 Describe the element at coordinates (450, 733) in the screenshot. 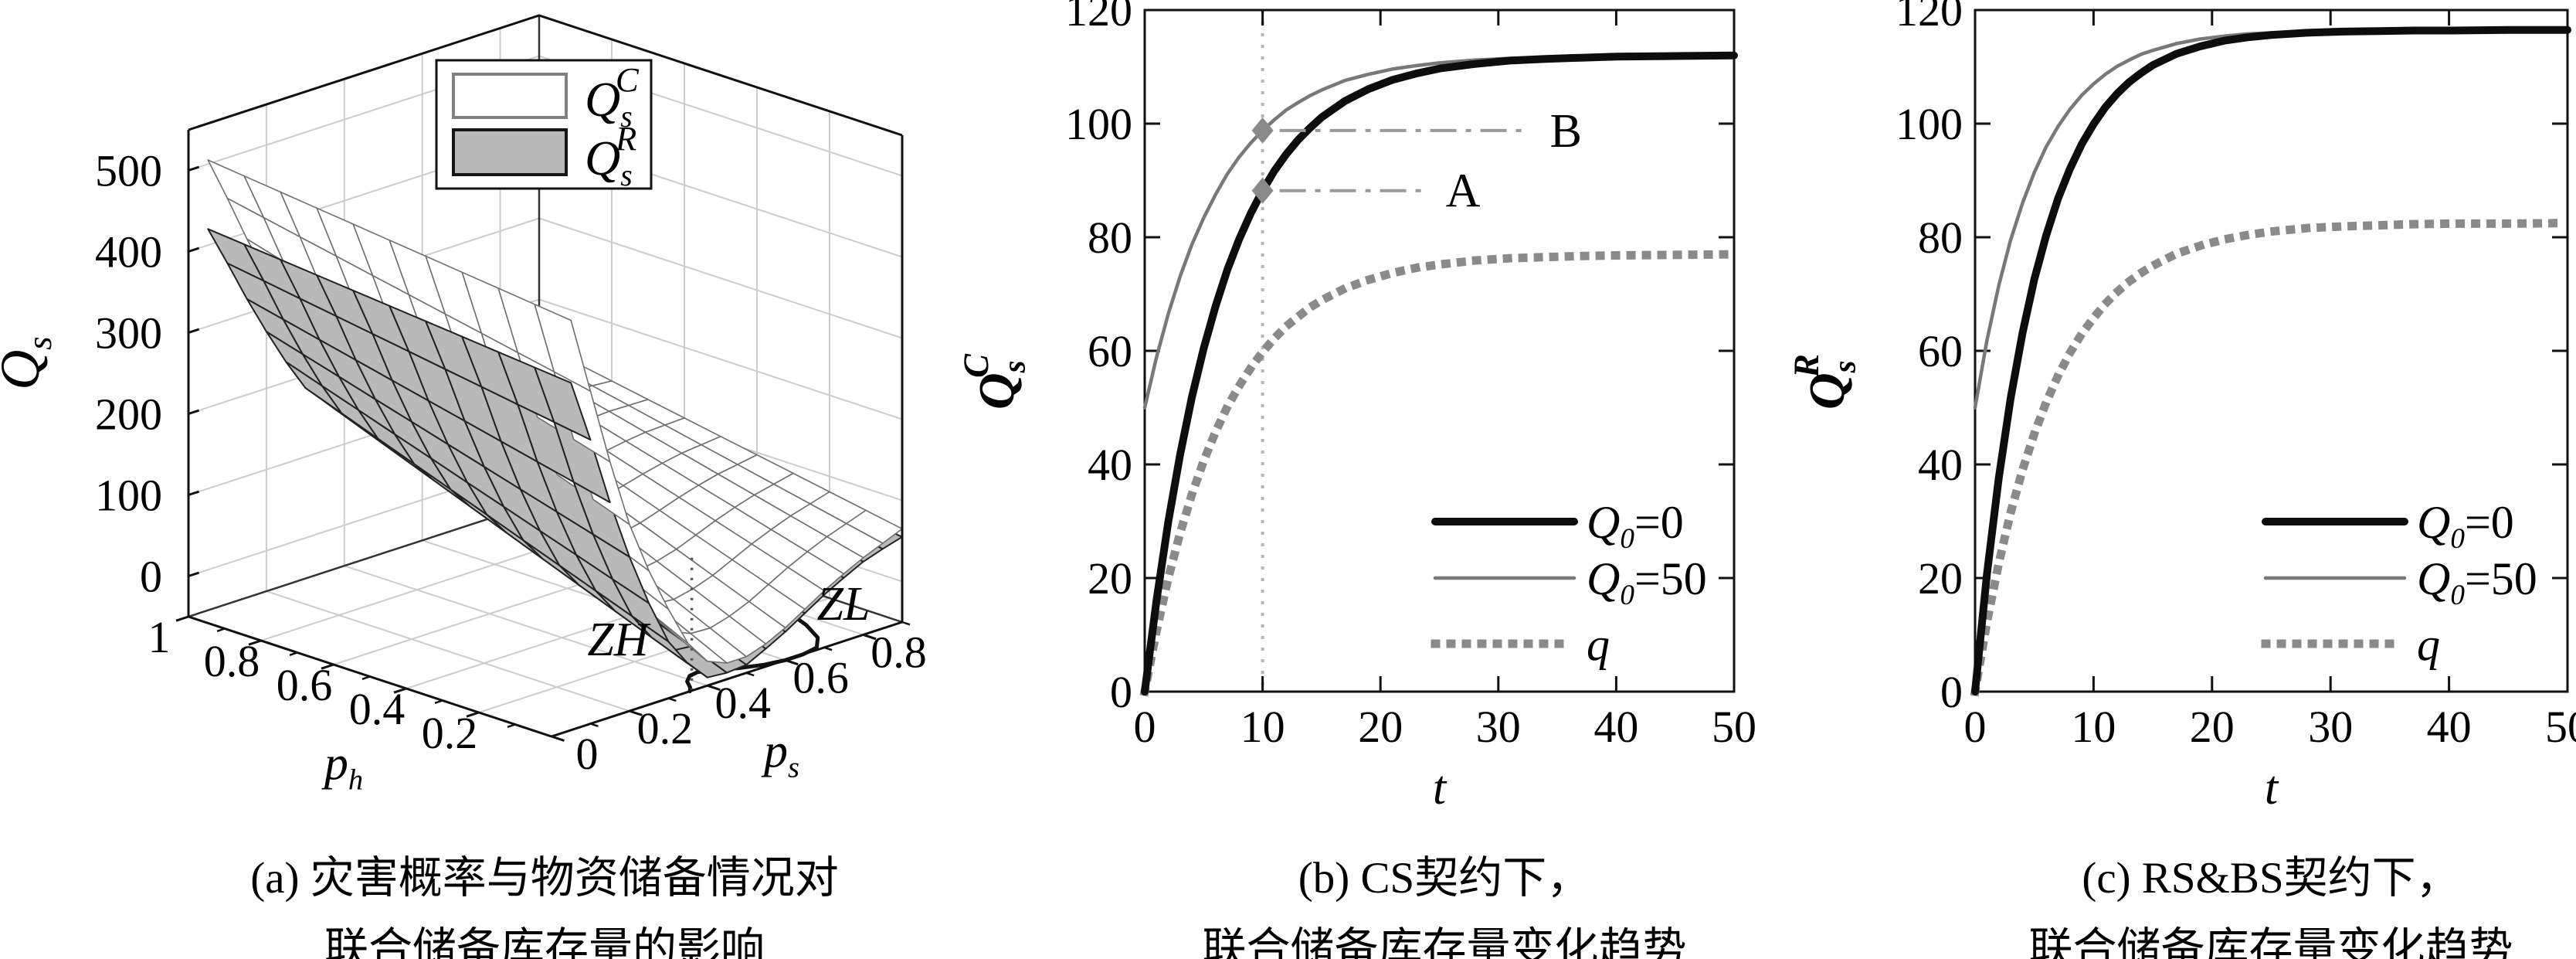

I see `ph-tick-label: 0.2` at that location.